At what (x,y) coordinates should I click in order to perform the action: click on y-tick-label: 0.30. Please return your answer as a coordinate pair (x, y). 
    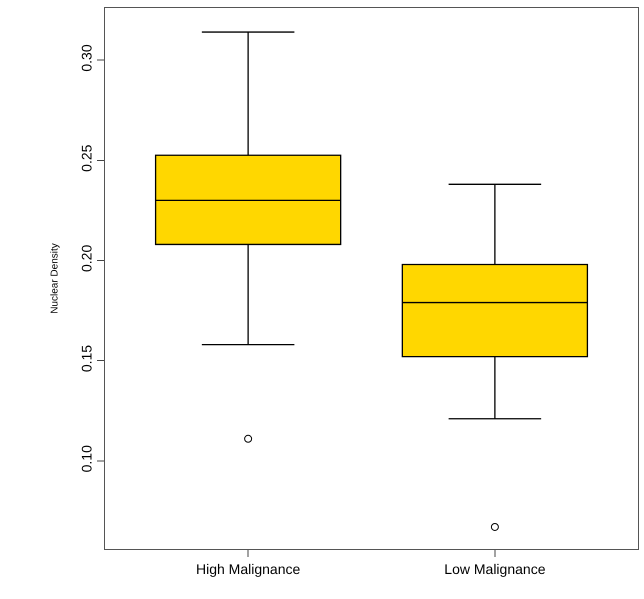
    Looking at the image, I should click on (86, 58).